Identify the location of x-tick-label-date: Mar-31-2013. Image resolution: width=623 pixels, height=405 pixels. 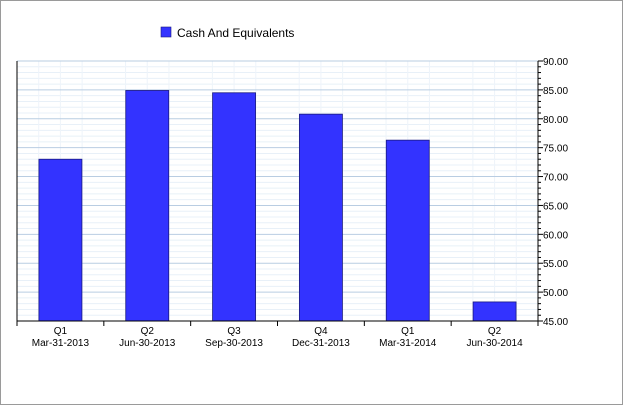
(61, 343).